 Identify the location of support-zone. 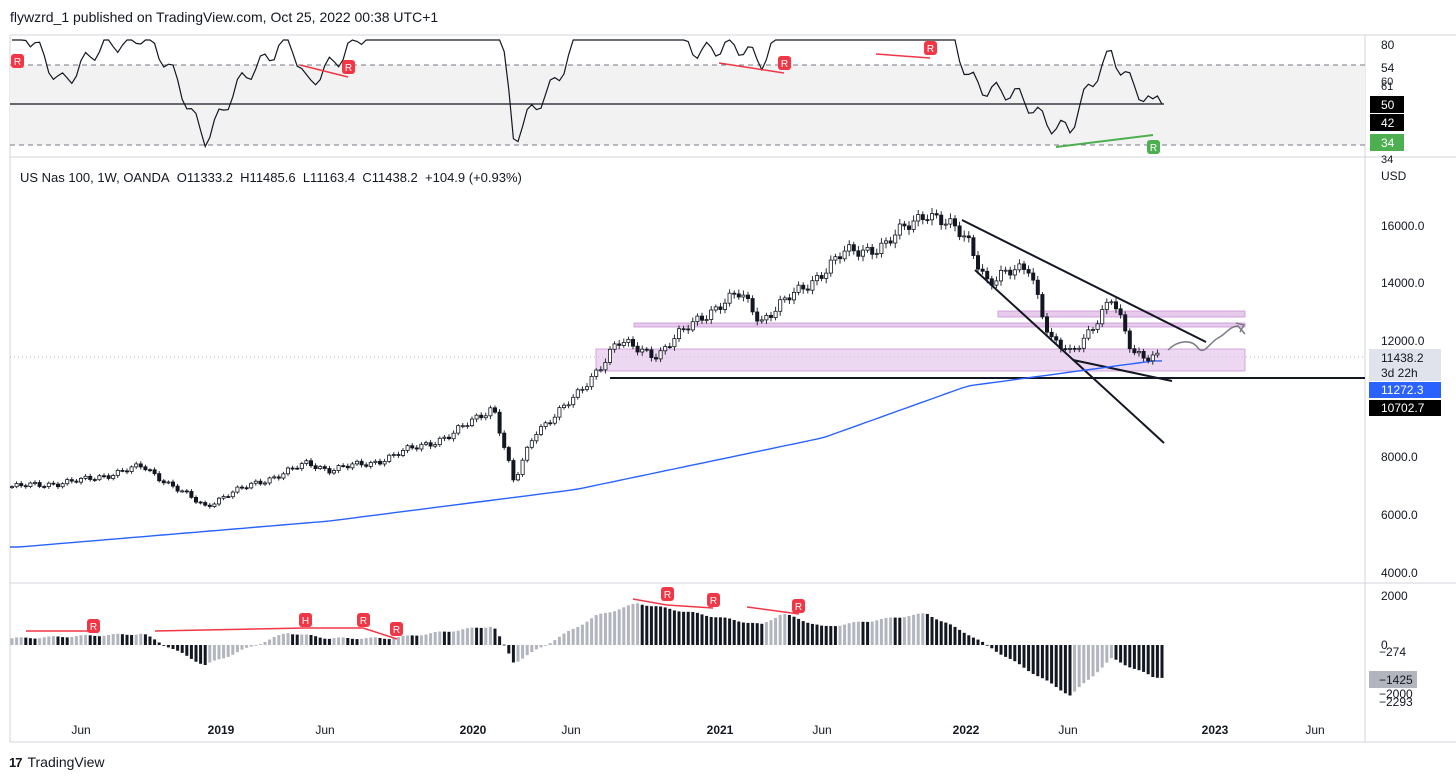
(920, 360).